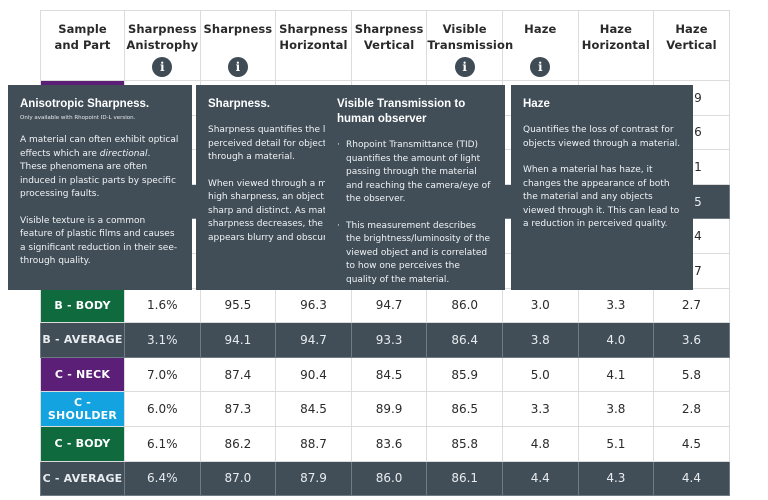  I want to click on value-cell: 86.4, so click(464, 340).